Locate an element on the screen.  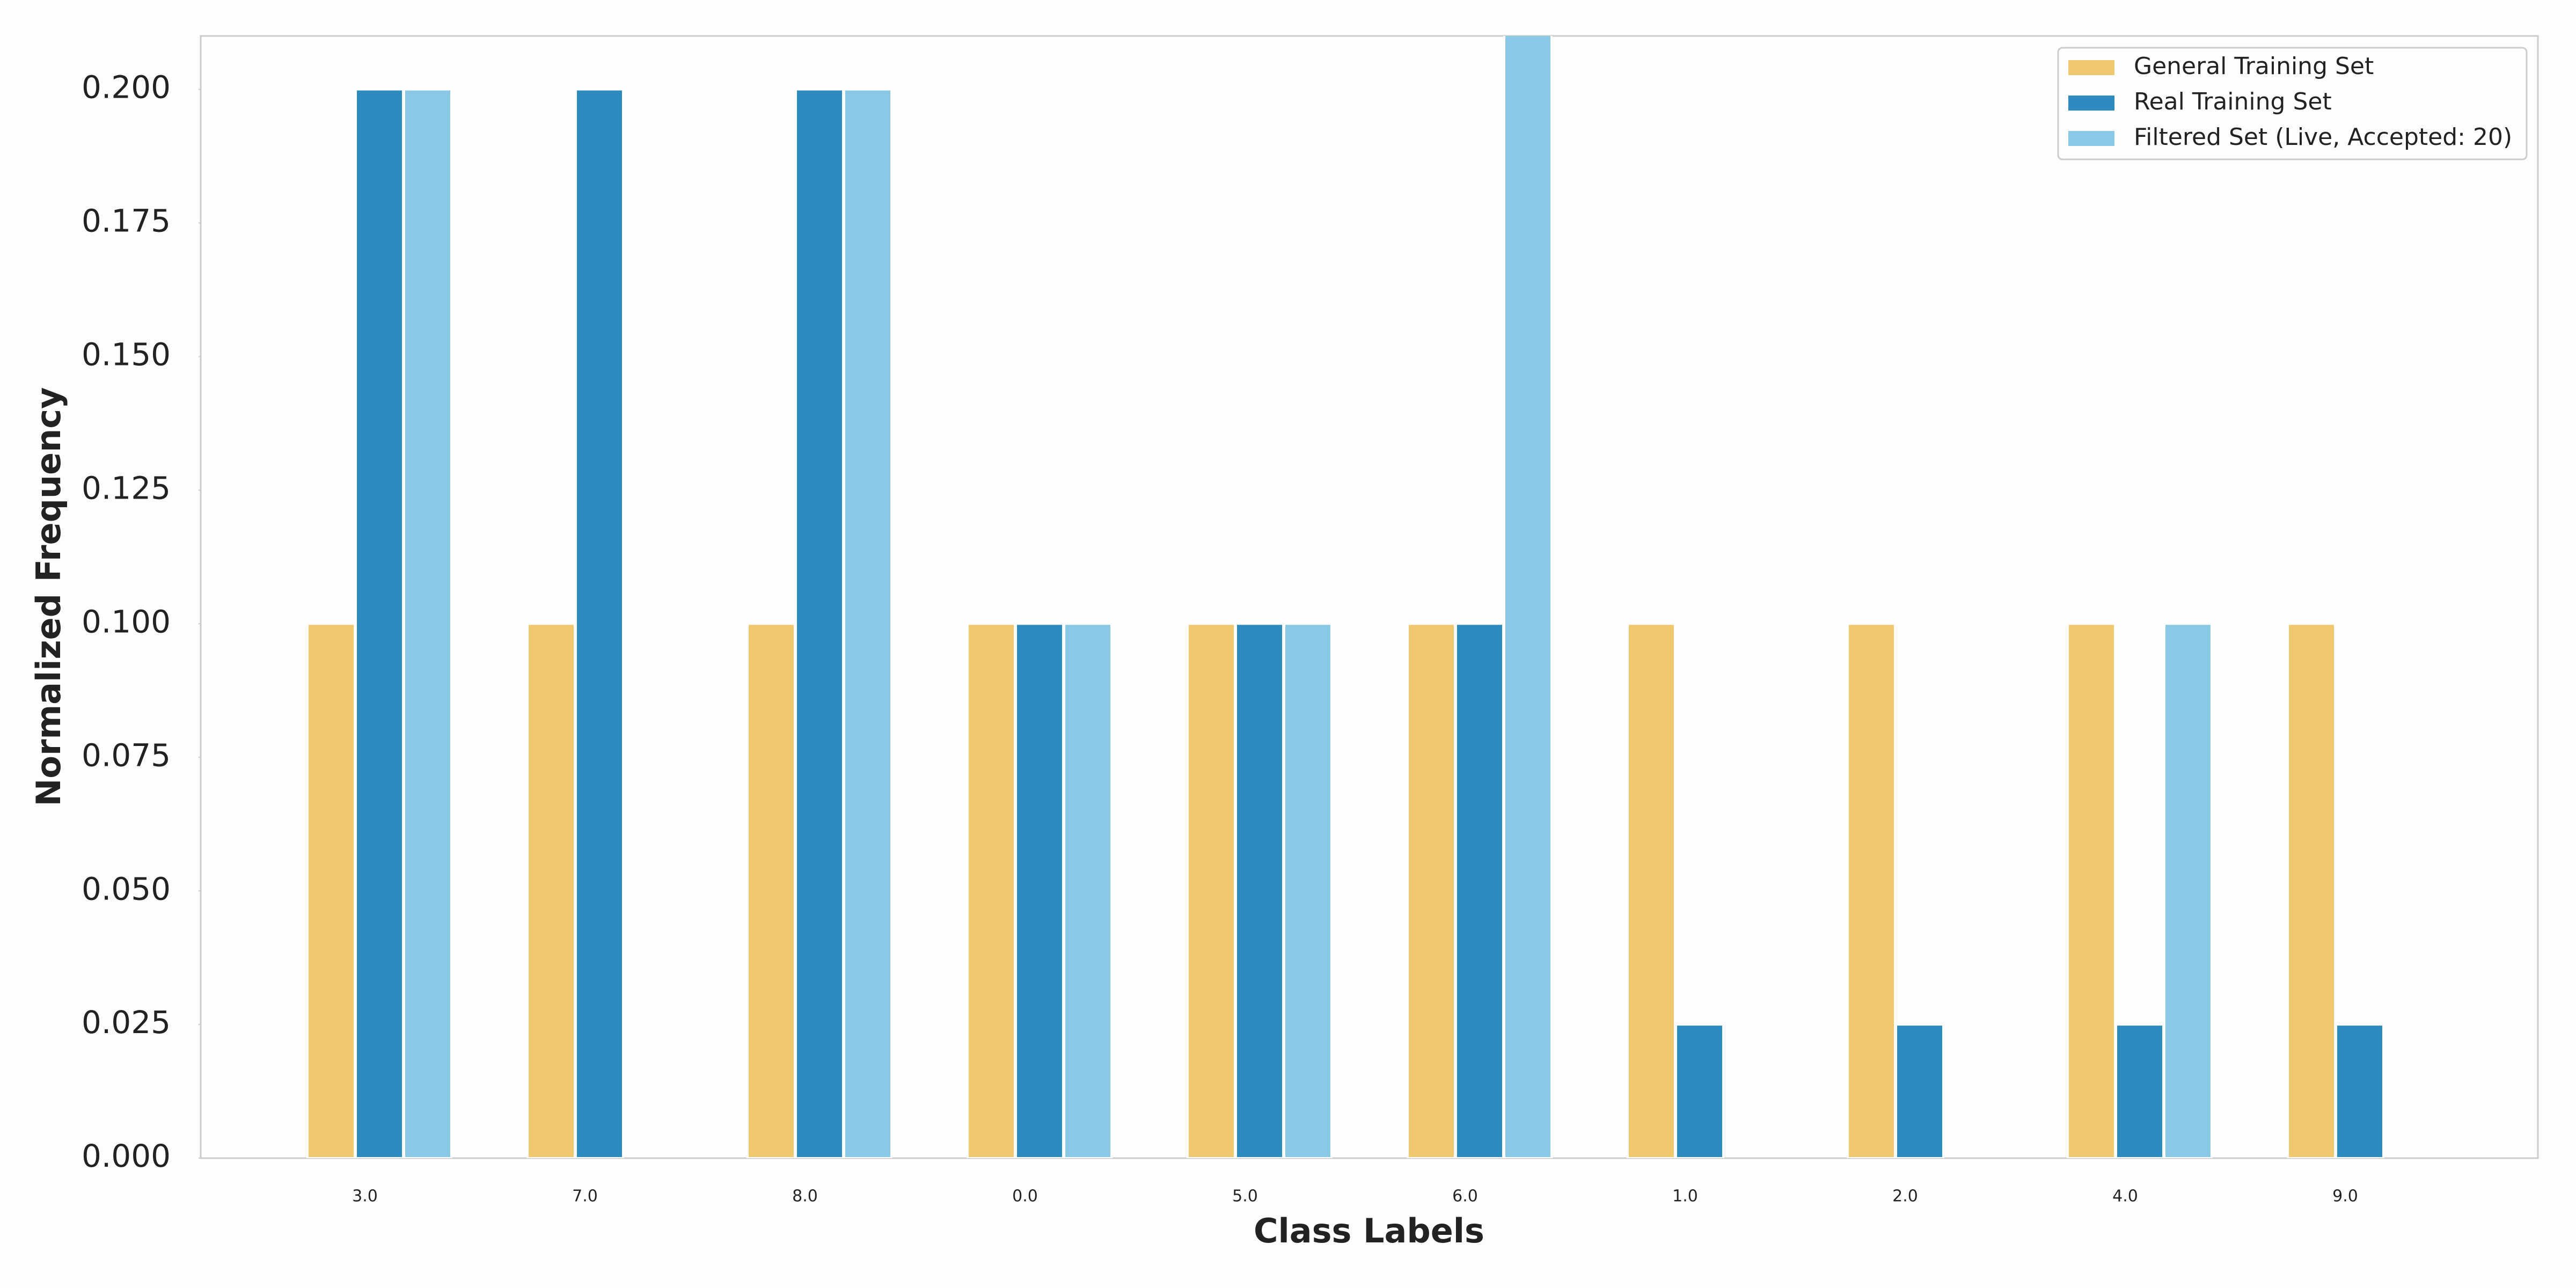
y-tick-label: 0.150 is located at coordinates (126, 354).